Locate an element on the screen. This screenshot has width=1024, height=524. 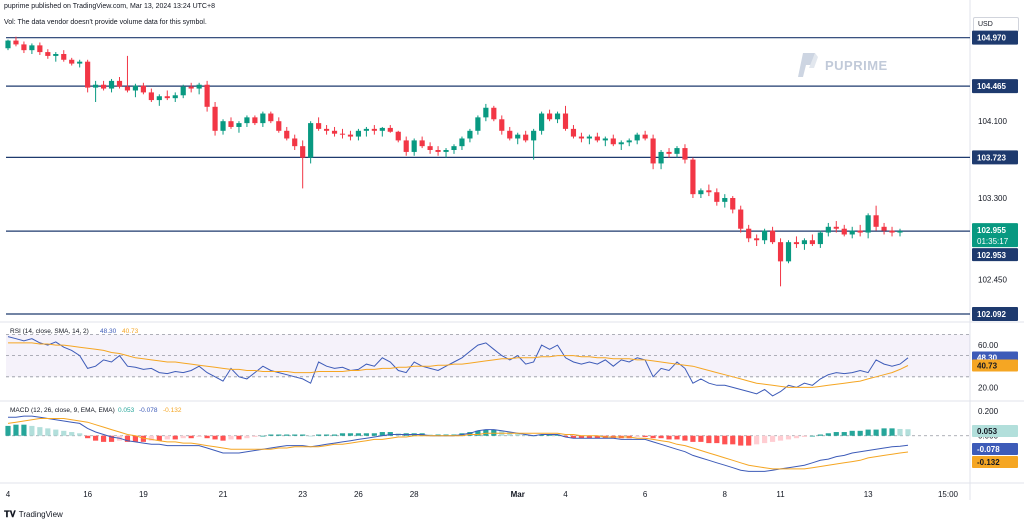
countdown-label: 01:35:17 is located at coordinates (993, 241).